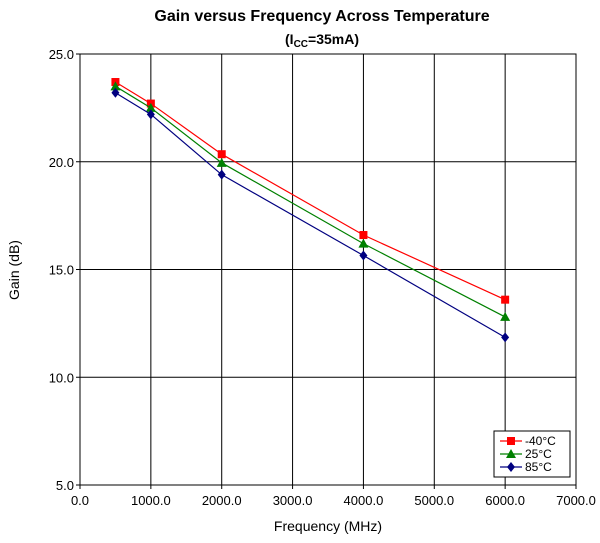  I want to click on chart-subtitle: (ICC=35mA), so click(322, 40).